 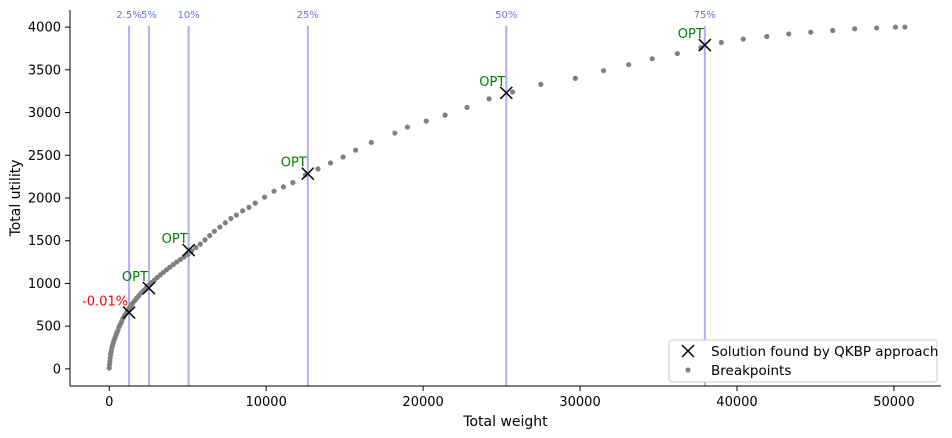 What do you see at coordinates (736, 402) in the screenshot?
I see `x-tick-label: 40000` at bounding box center [736, 402].